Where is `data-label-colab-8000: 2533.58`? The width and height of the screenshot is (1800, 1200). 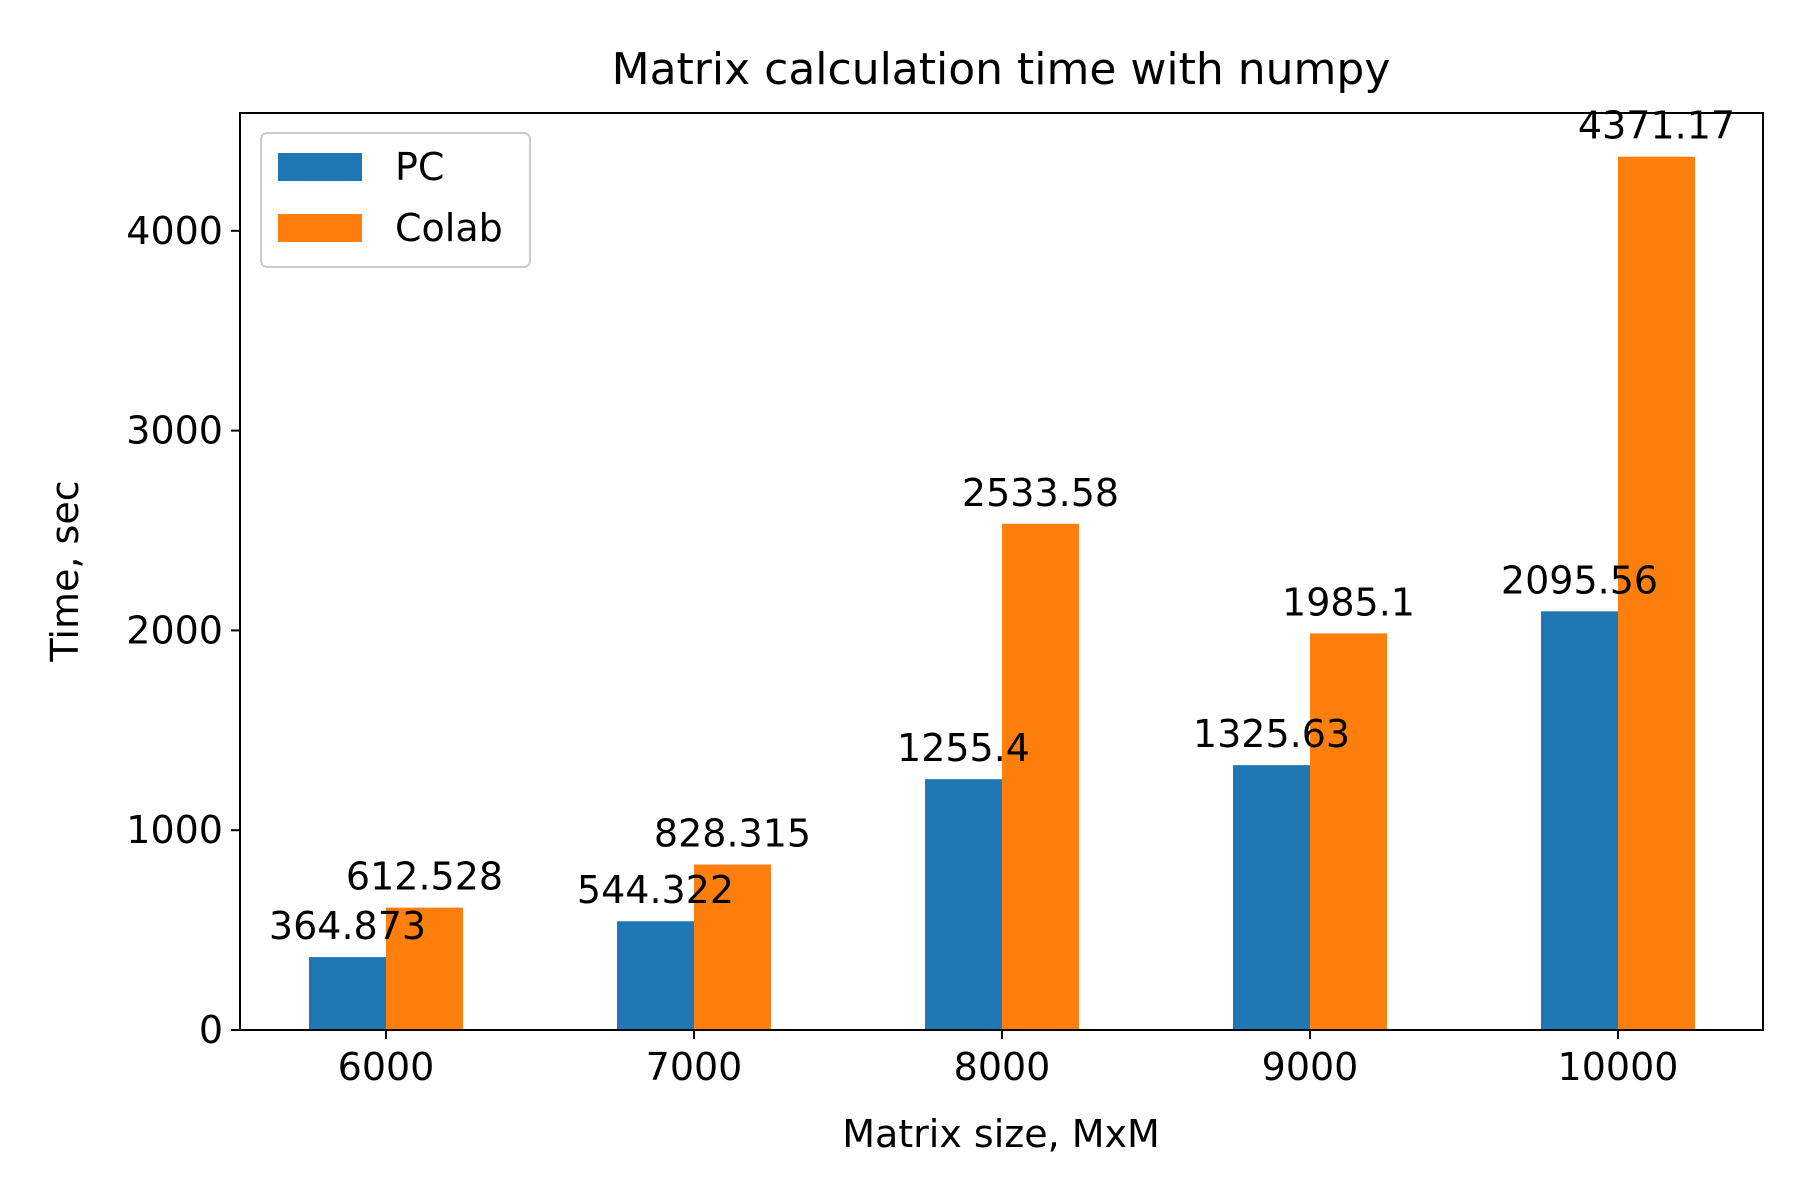
data-label-colab-8000: 2533.58 is located at coordinates (1040, 493).